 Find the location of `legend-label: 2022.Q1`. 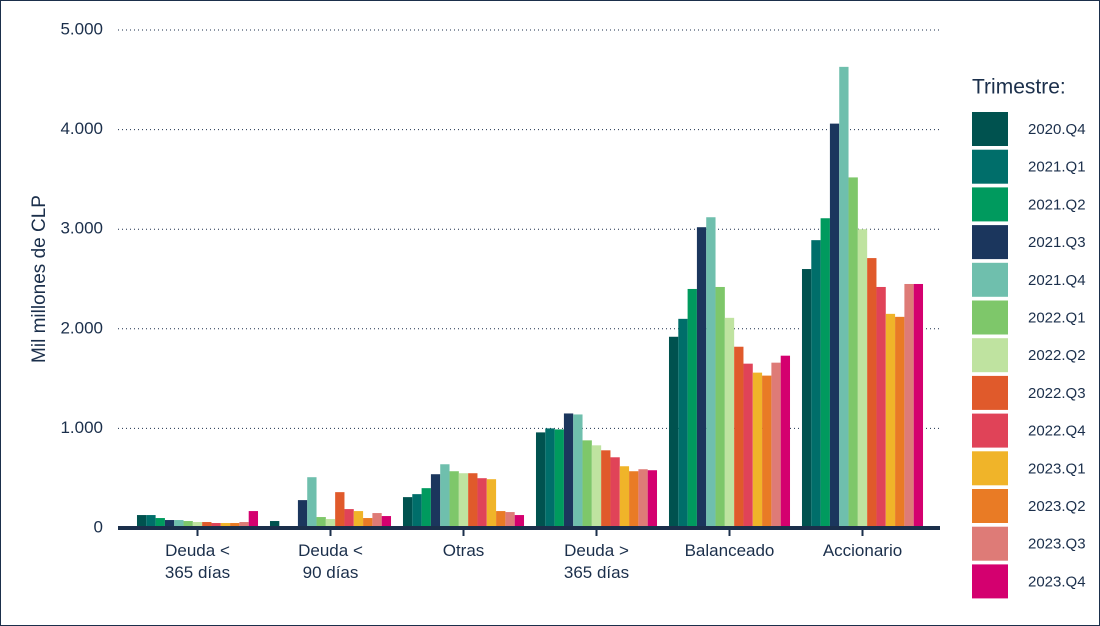

legend-label: 2022.Q1 is located at coordinates (1057, 317).